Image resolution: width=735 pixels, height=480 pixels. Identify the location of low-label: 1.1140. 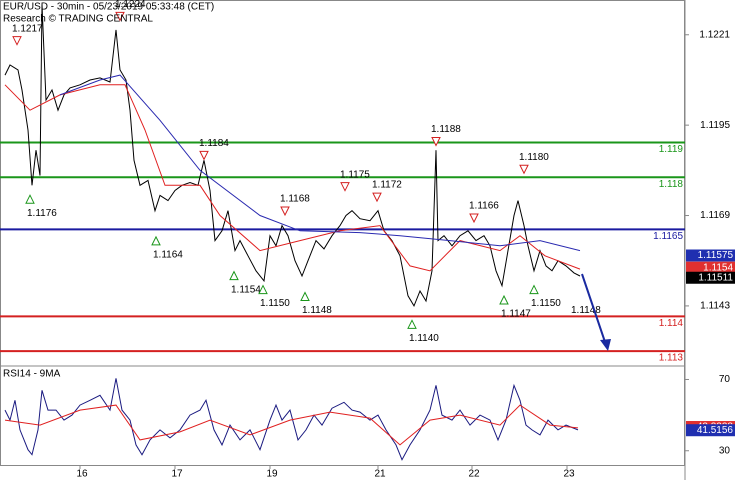
(424, 338).